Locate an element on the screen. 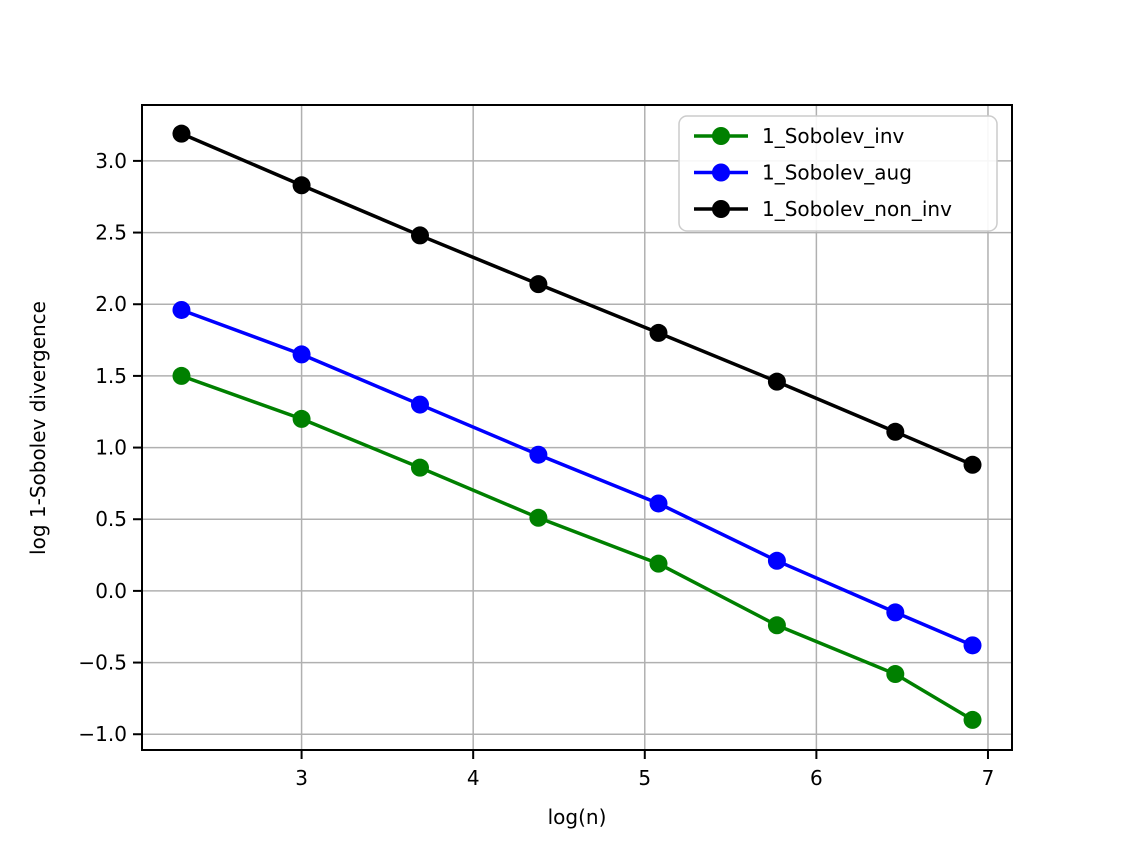  legend-label: 1_Sobolev_inv is located at coordinates (833, 136).